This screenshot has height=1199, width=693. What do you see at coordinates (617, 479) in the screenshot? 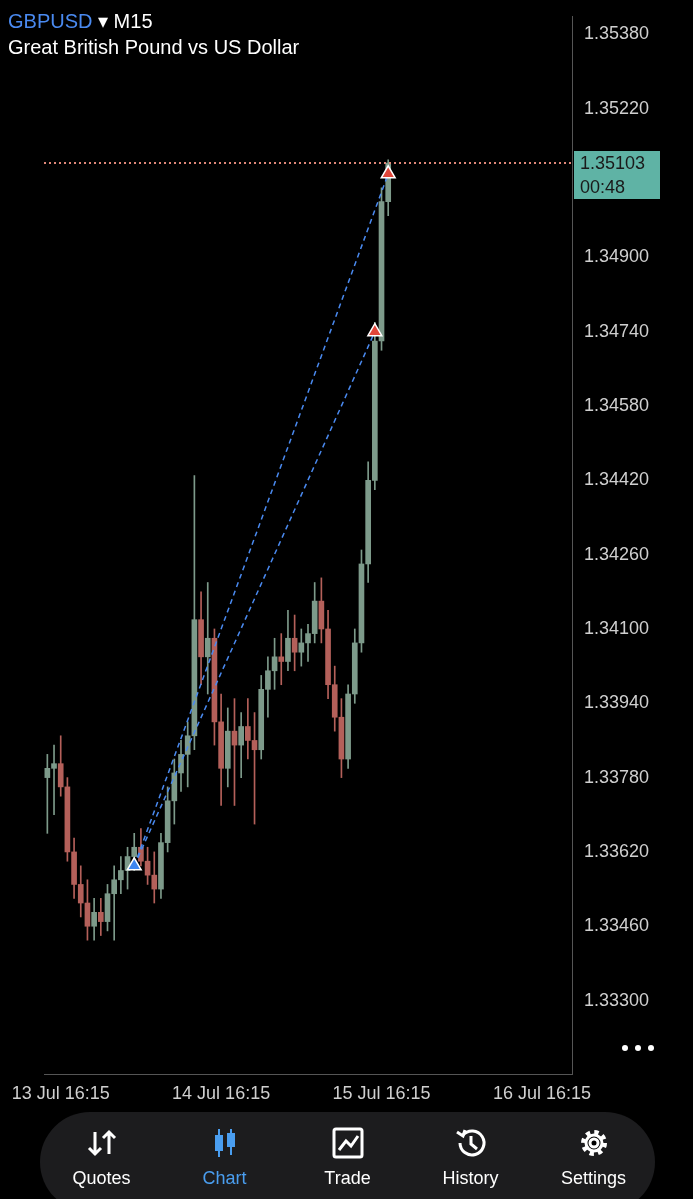
I see `y-tick-label: 1.34420` at bounding box center [617, 479].